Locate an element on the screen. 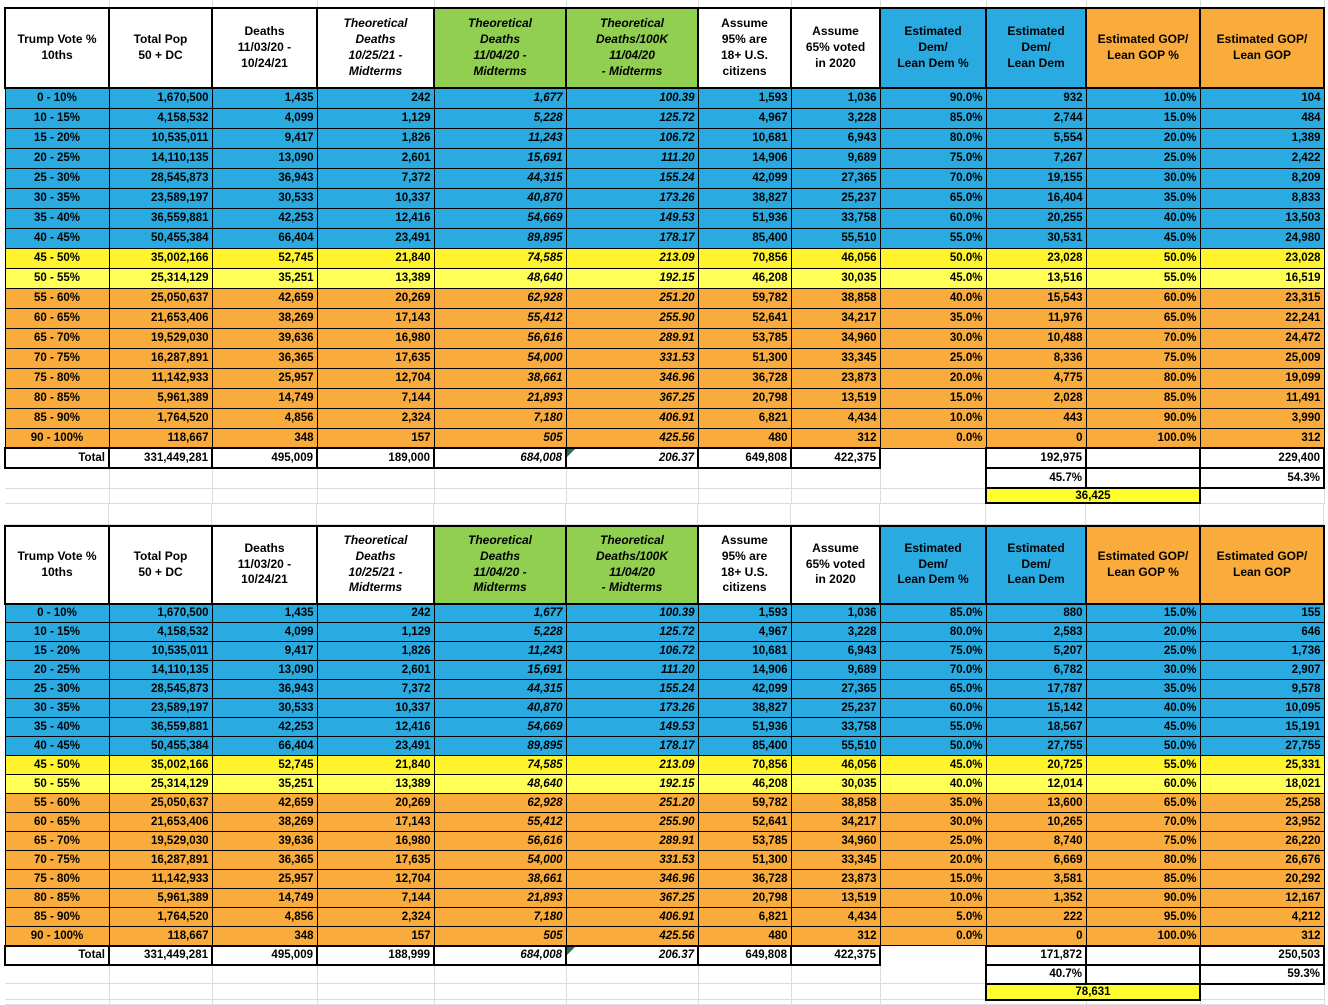 Image resolution: width=1328 pixels, height=1005 pixels. cell: 367.25 is located at coordinates (632, 398).